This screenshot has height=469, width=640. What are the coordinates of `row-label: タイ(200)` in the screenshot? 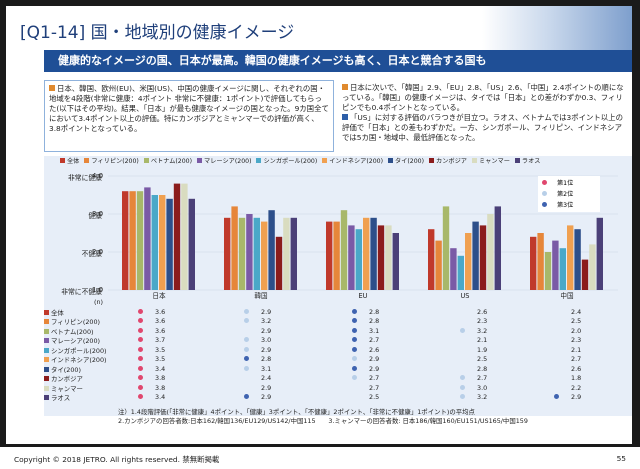 It's located at (79, 369).